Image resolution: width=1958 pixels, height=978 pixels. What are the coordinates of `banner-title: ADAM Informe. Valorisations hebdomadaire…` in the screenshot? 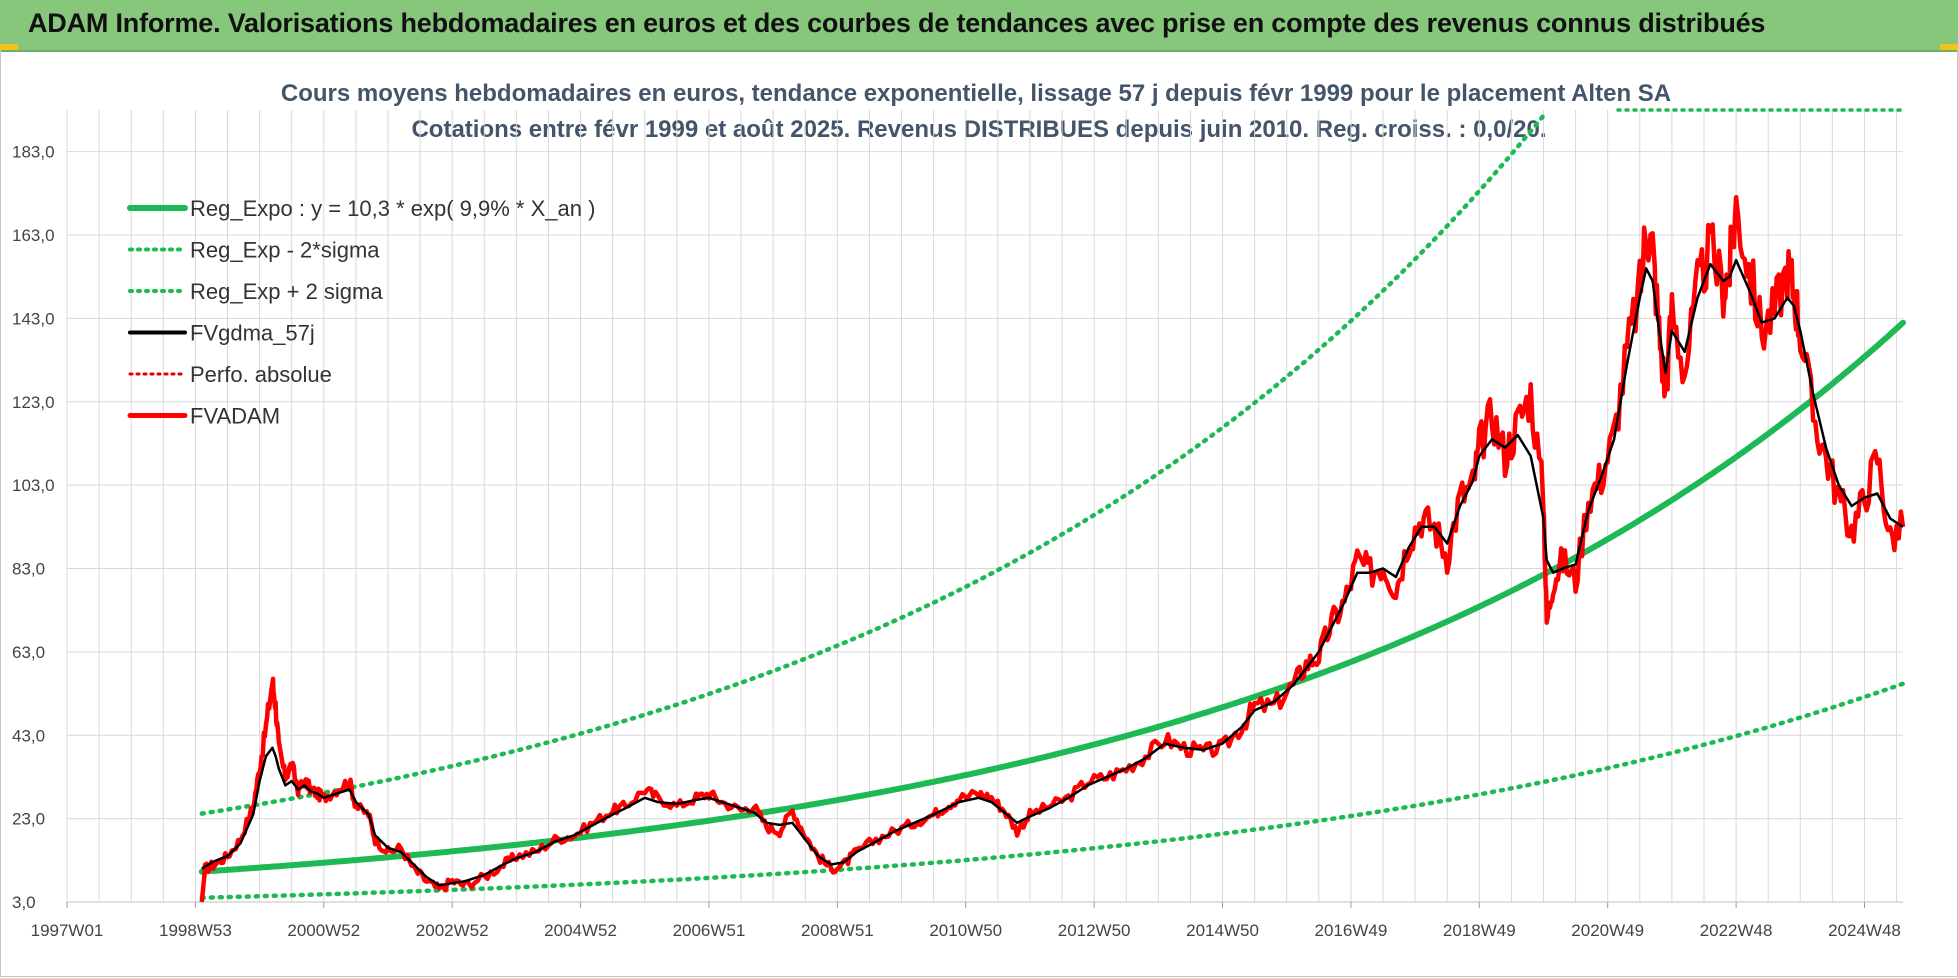 It's located at (897, 23).